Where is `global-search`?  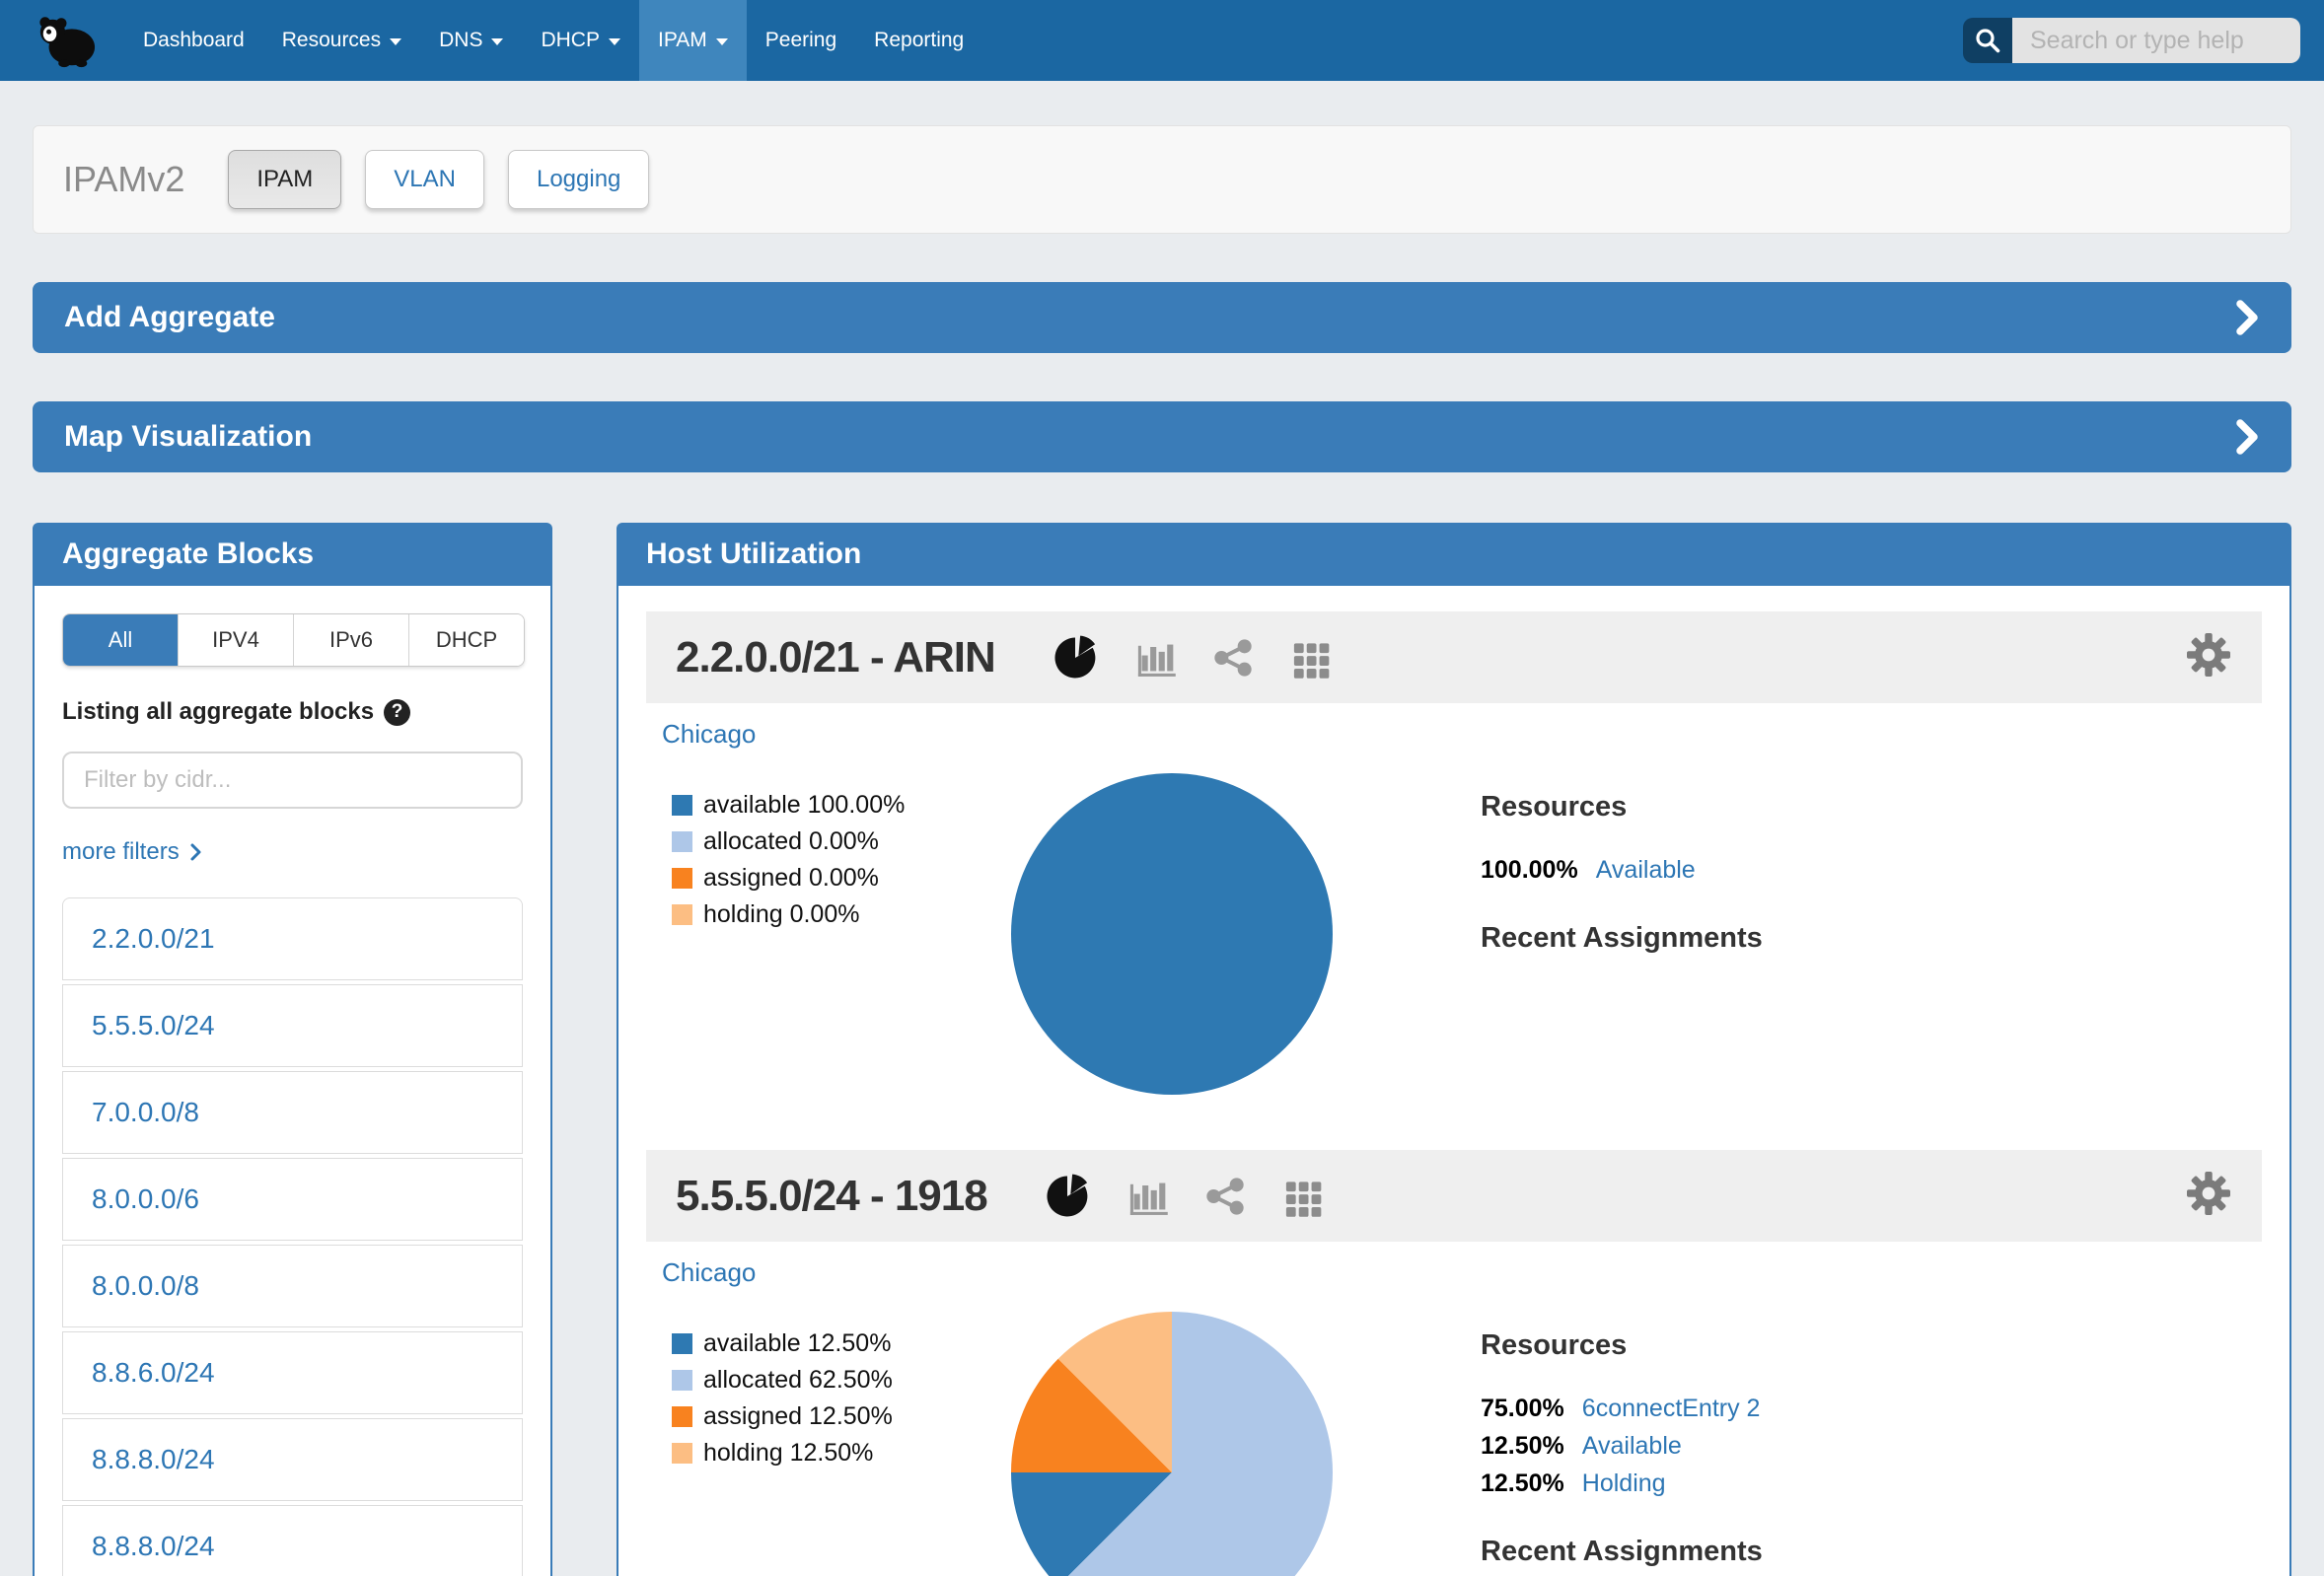
global-search is located at coordinates (2131, 40).